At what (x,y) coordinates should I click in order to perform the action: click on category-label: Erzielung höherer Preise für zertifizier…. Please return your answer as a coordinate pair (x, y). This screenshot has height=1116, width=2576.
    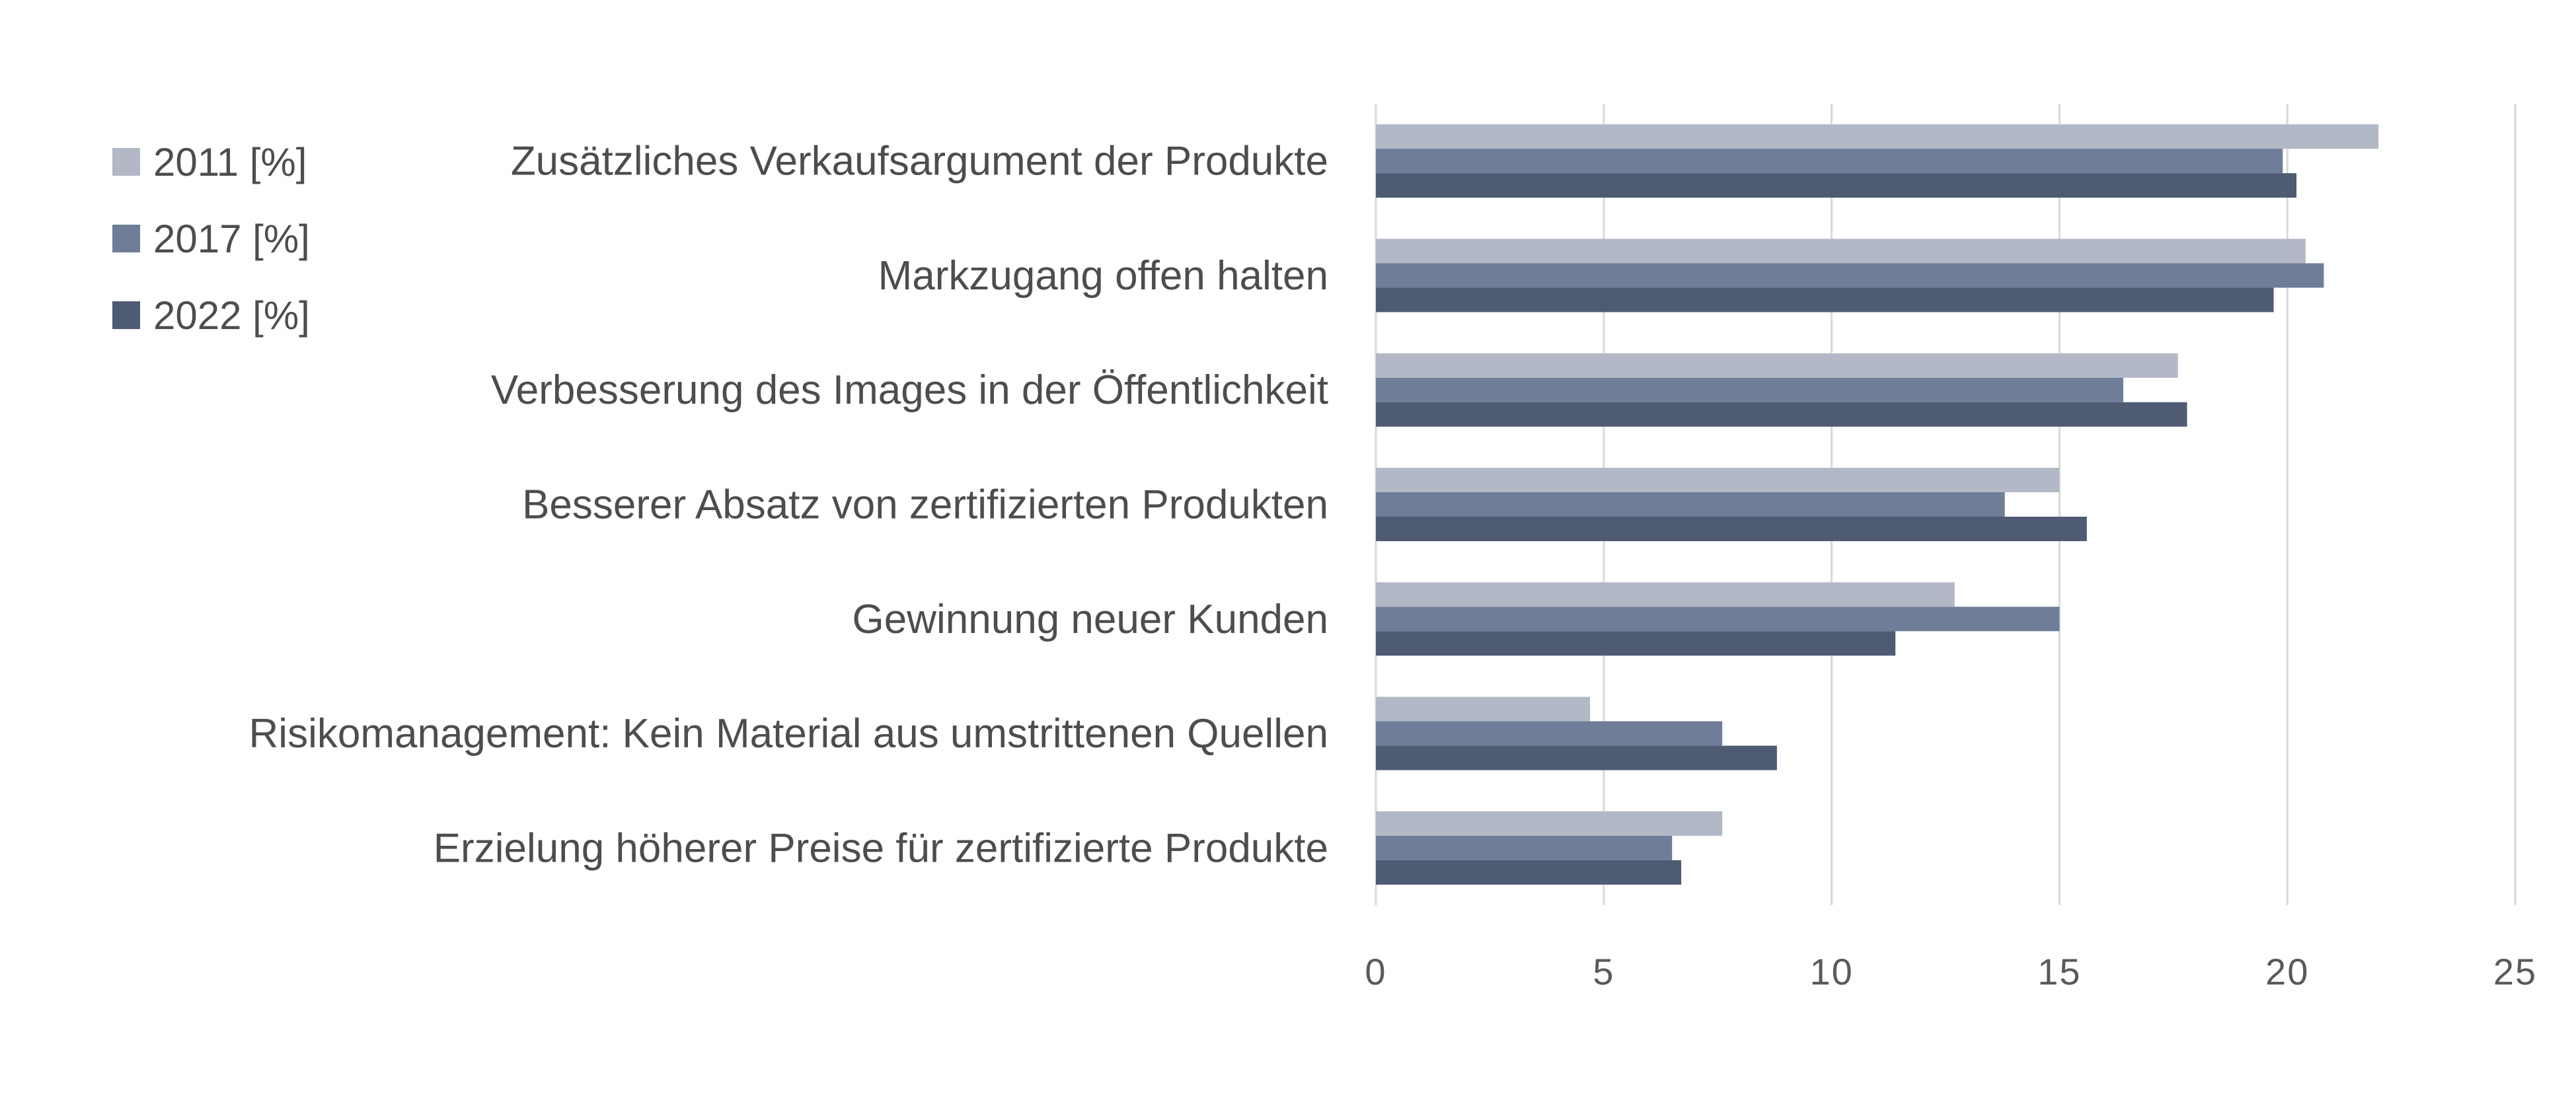
    Looking at the image, I should click on (881, 848).